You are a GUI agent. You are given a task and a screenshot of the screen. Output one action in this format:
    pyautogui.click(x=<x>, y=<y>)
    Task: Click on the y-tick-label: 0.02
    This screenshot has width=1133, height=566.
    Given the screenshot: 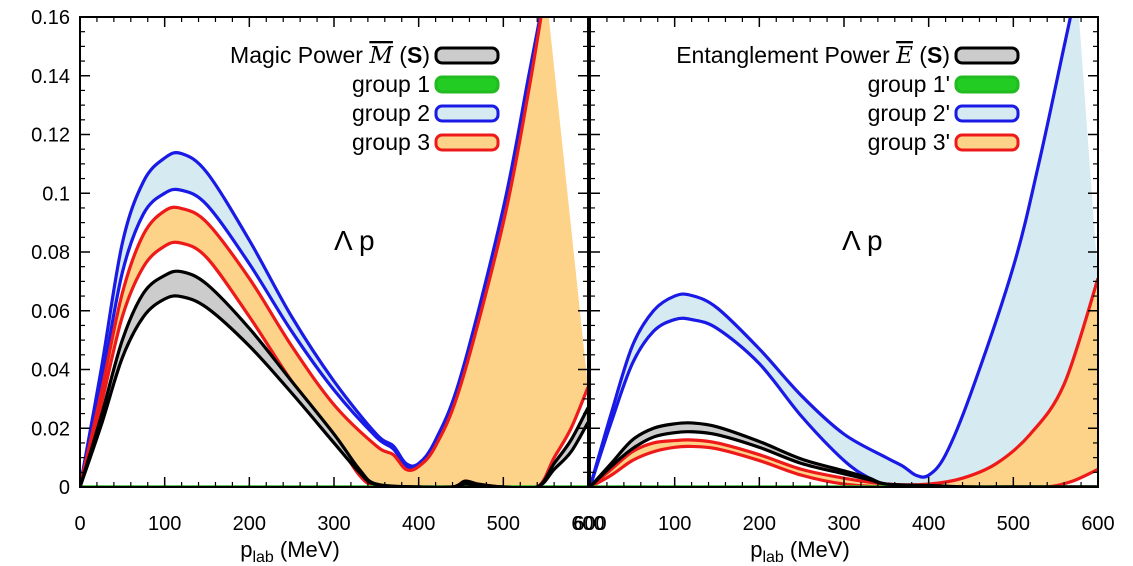 What is the action you would take?
    pyautogui.click(x=50, y=429)
    